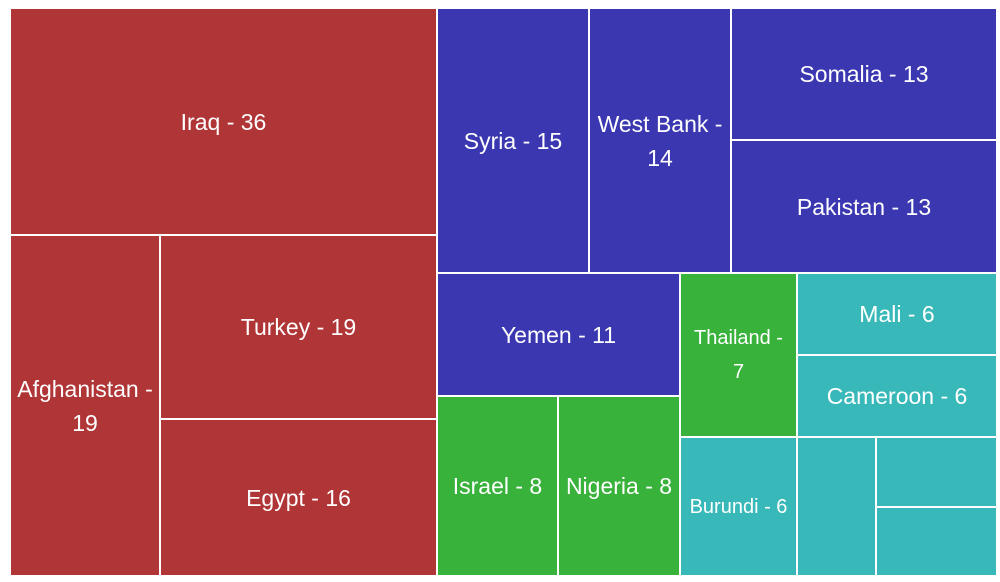 Image resolution: width=1000 pixels, height=582 pixels. I want to click on cell-label: Mali - 6, so click(897, 314).